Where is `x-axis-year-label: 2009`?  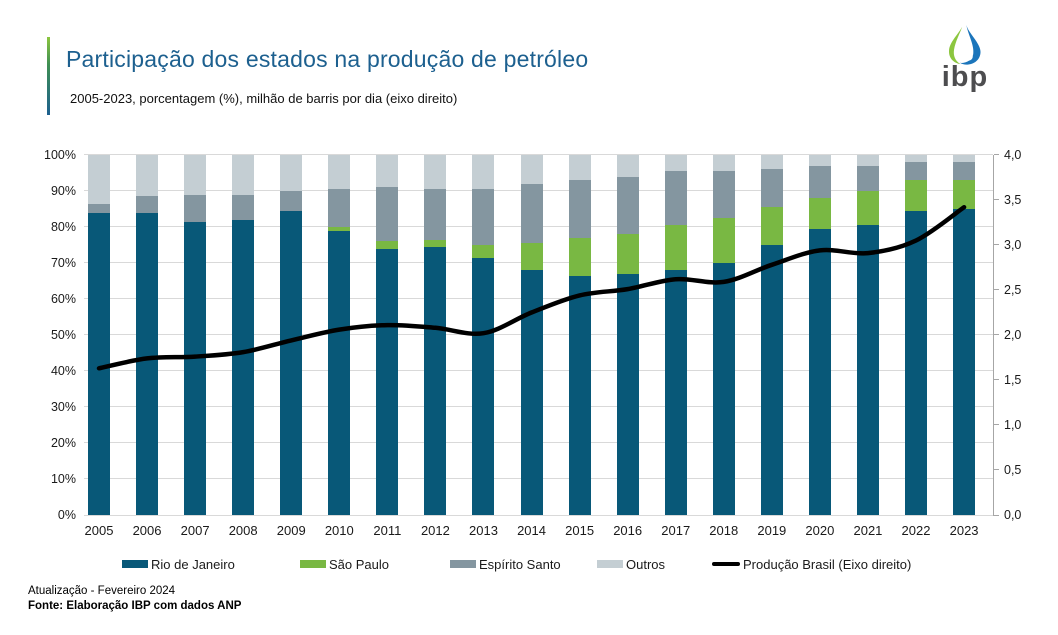
x-axis-year-label: 2009 is located at coordinates (291, 530).